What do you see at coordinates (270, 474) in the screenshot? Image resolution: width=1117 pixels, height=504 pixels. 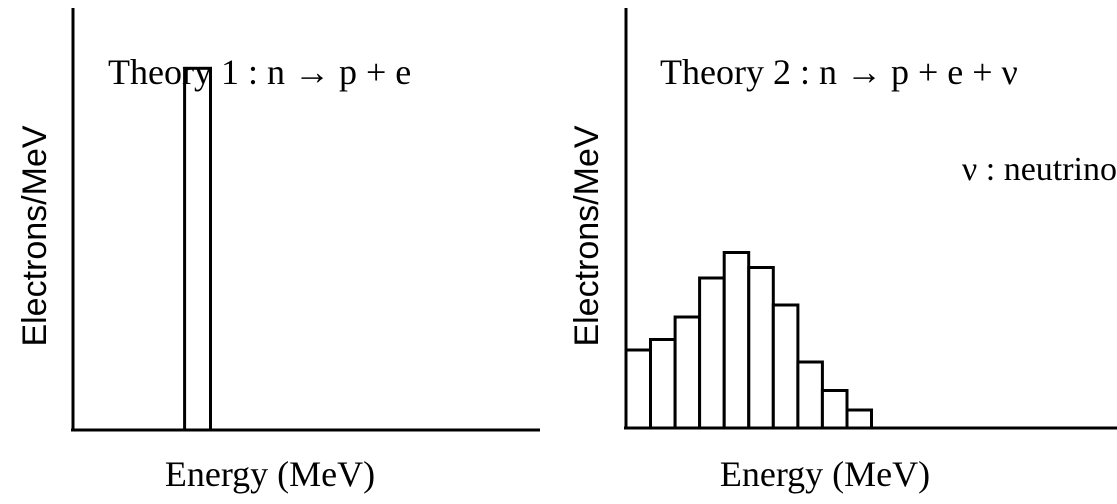 I see `theory-1-x-label: Energy (MeV)` at bounding box center [270, 474].